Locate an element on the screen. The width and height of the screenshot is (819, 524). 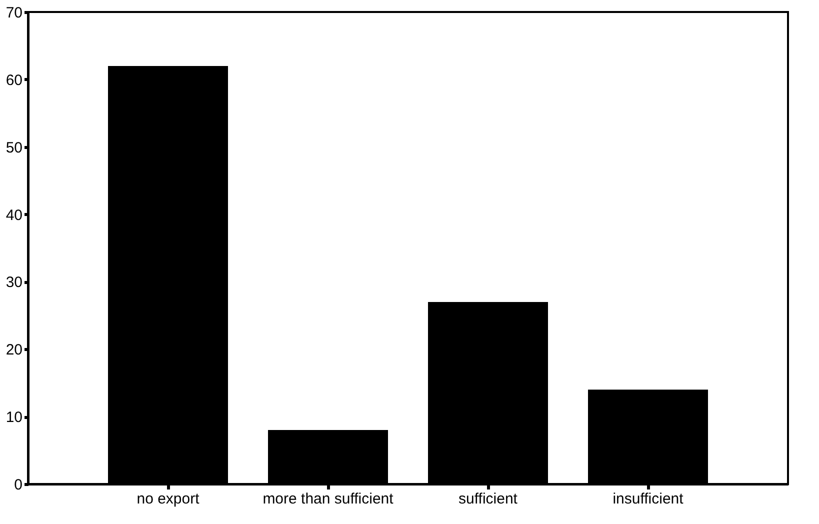
x-tick-label: no export is located at coordinates (168, 499).